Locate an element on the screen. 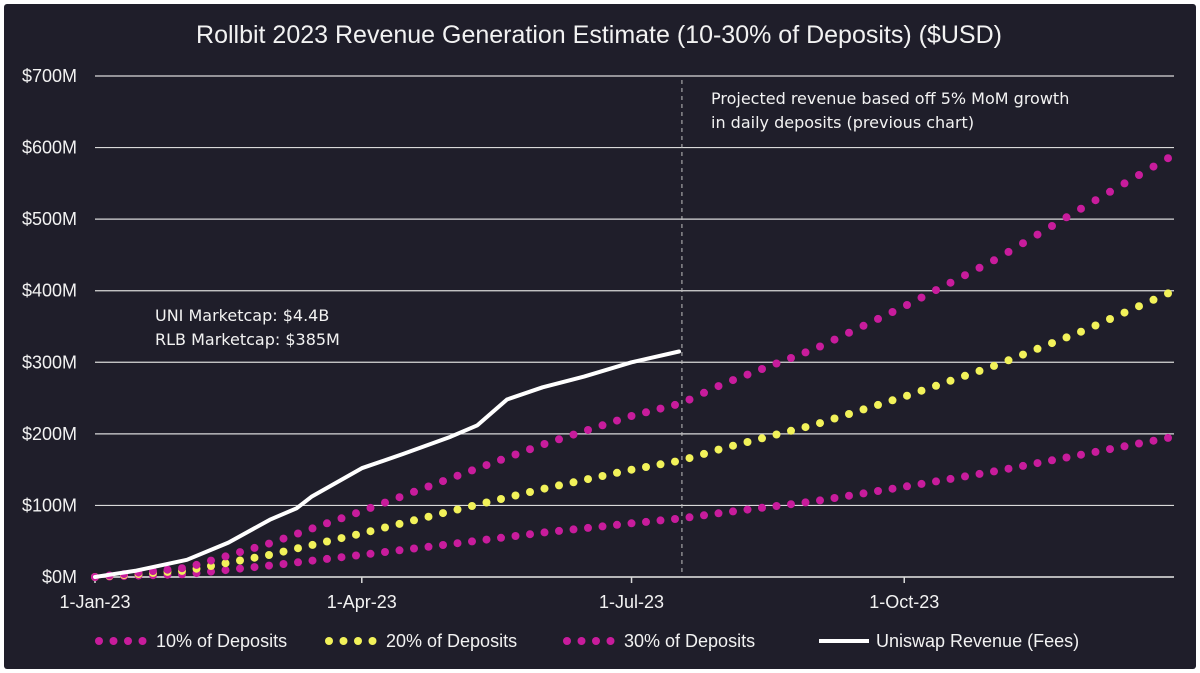  legend-item: 20% of Deposits is located at coordinates (421, 641).